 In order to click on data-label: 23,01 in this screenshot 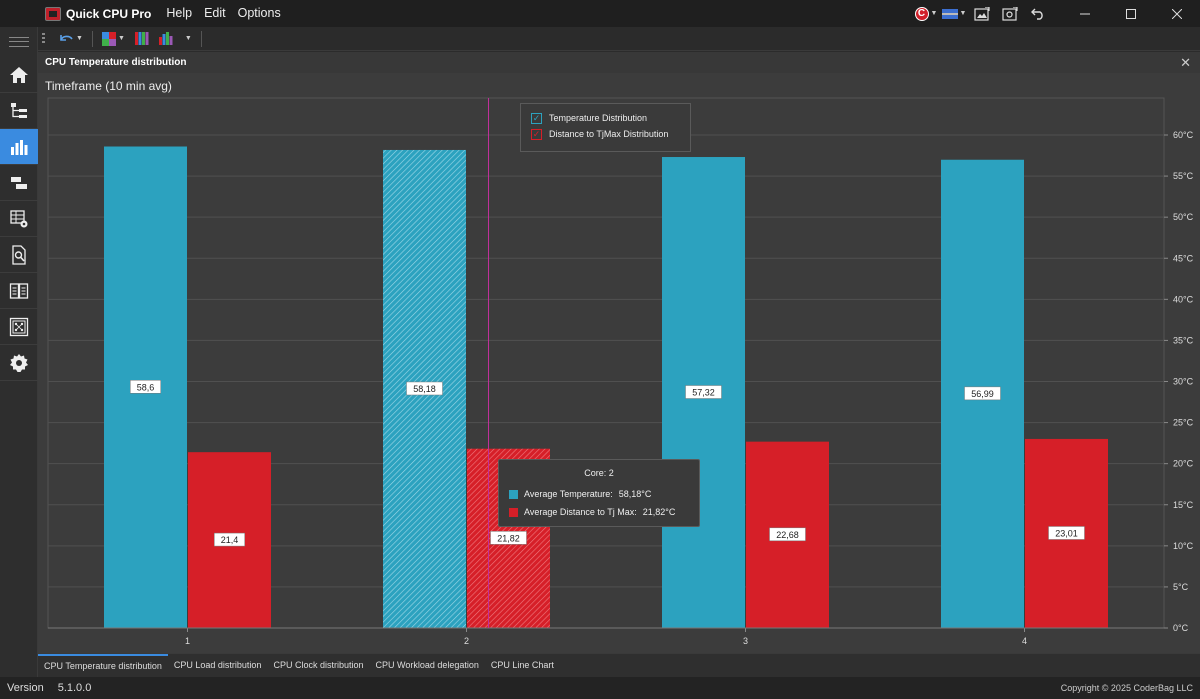, I will do `click(1066, 533)`.